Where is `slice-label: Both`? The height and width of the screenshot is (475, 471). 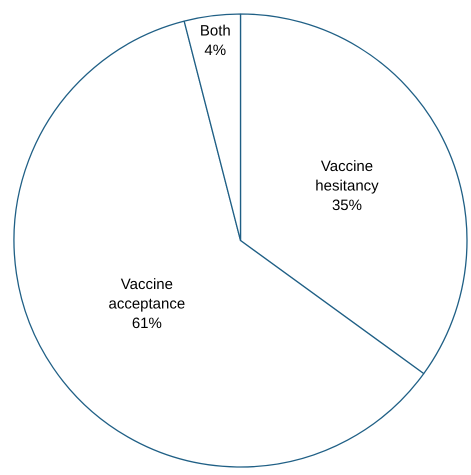
slice-label: Both is located at coordinates (215, 31).